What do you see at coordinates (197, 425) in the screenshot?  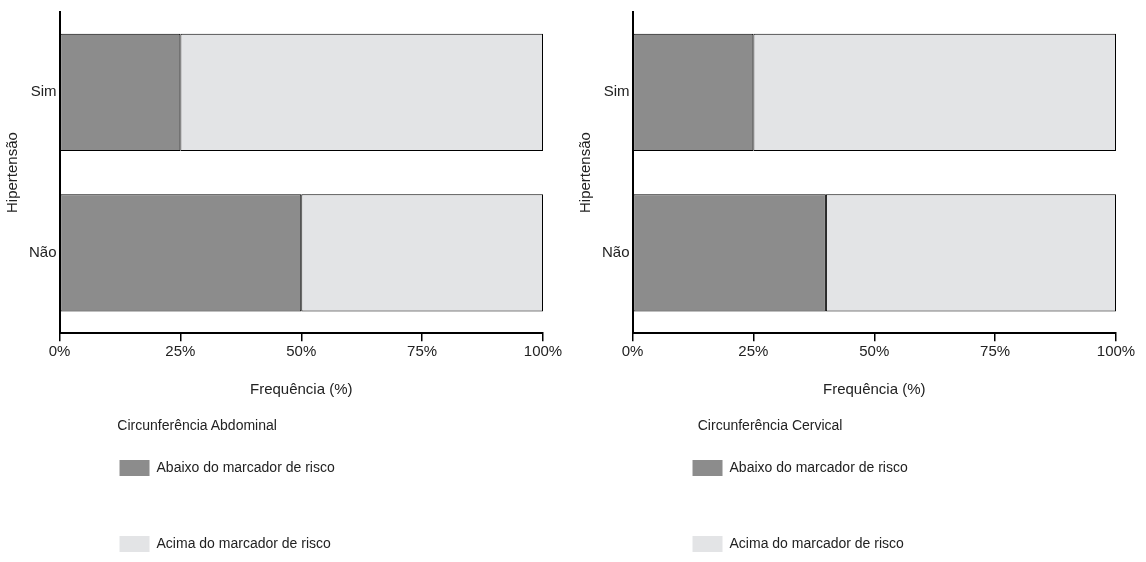 I see `legend-title: Circunferência Abdominal` at bounding box center [197, 425].